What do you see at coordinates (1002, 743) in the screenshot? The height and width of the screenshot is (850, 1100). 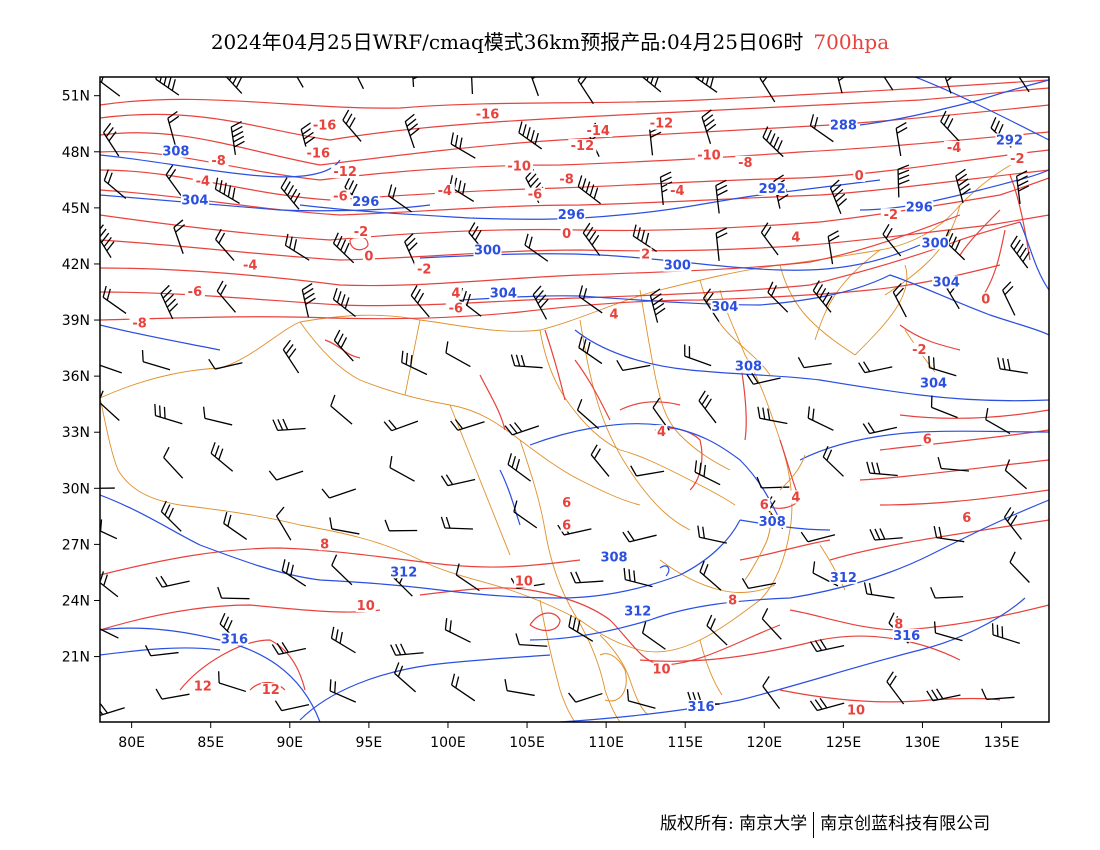 I see `lon-tick-label: 135E` at bounding box center [1002, 743].